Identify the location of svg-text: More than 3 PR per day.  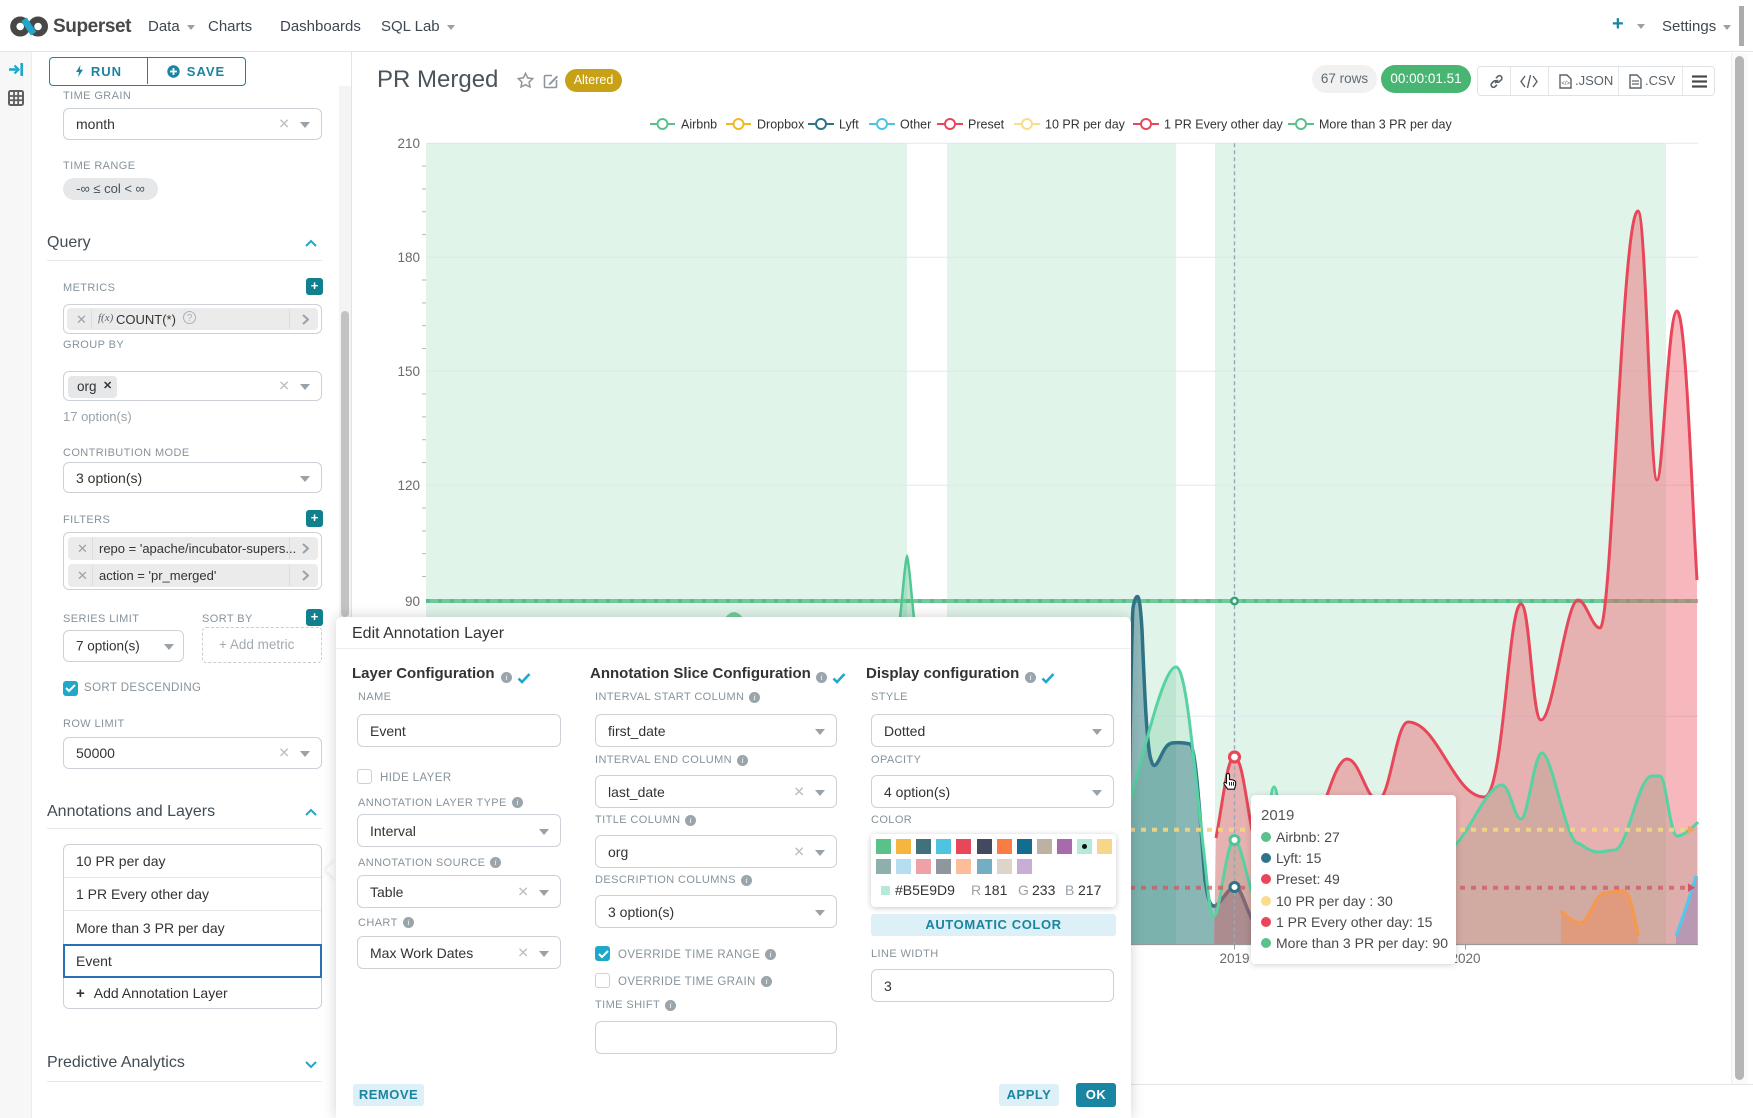
(1385, 125).